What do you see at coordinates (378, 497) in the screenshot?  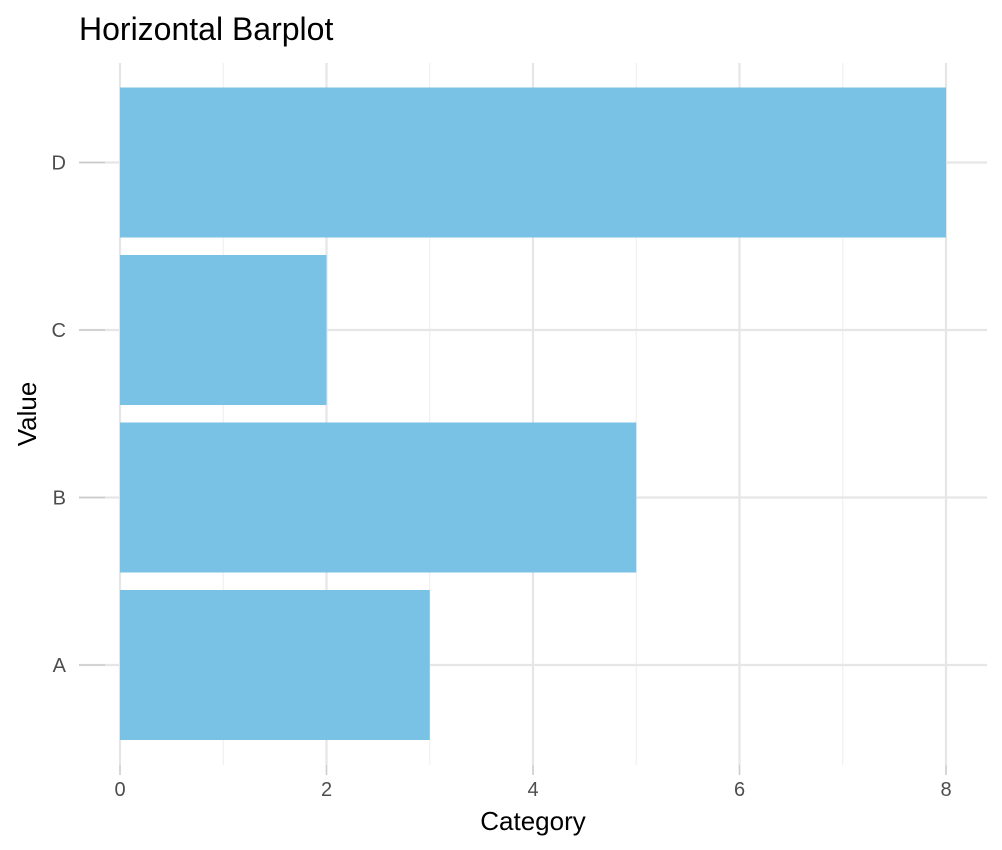 I see `bar-b` at bounding box center [378, 497].